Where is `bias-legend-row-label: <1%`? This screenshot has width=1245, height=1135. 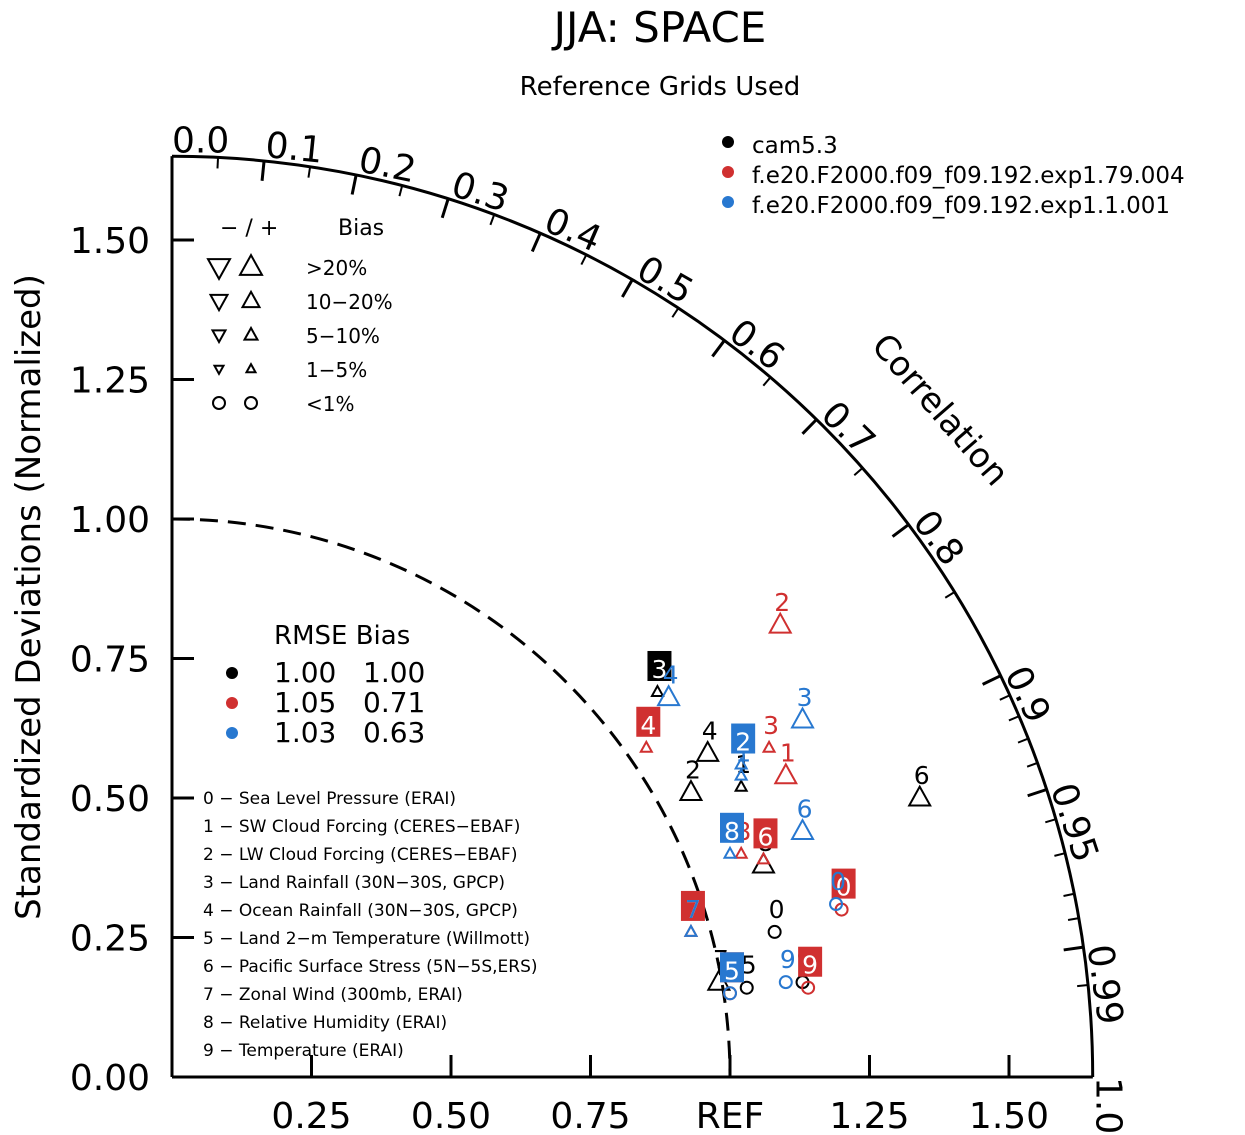 bias-legend-row-label: <1% is located at coordinates (330, 404).